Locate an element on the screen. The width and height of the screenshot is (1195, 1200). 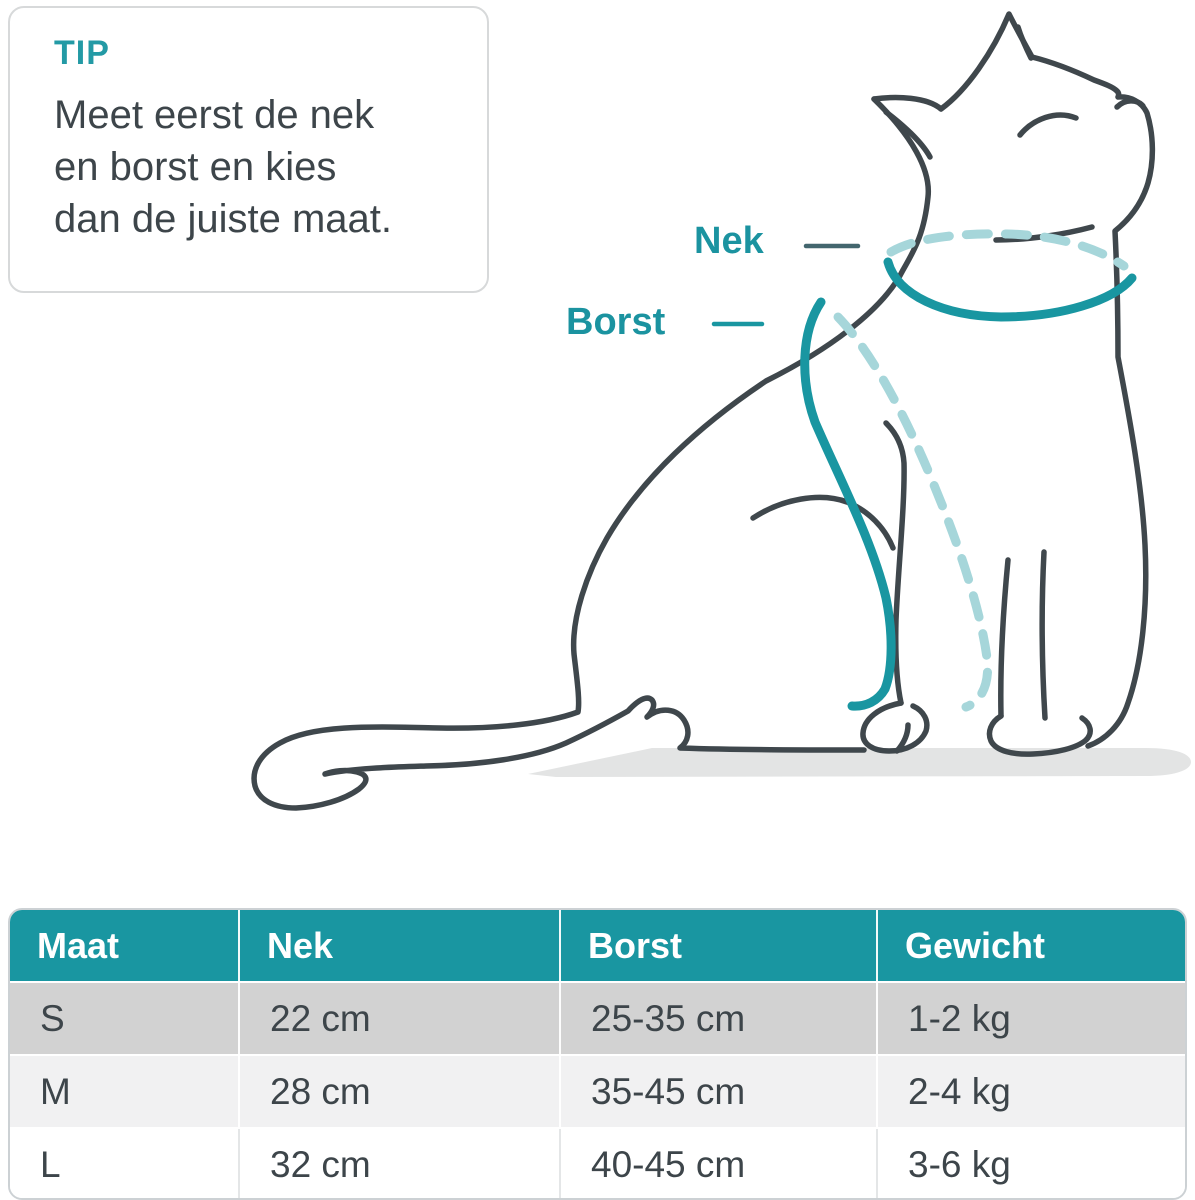
header-nek: Nek is located at coordinates (398, 945).